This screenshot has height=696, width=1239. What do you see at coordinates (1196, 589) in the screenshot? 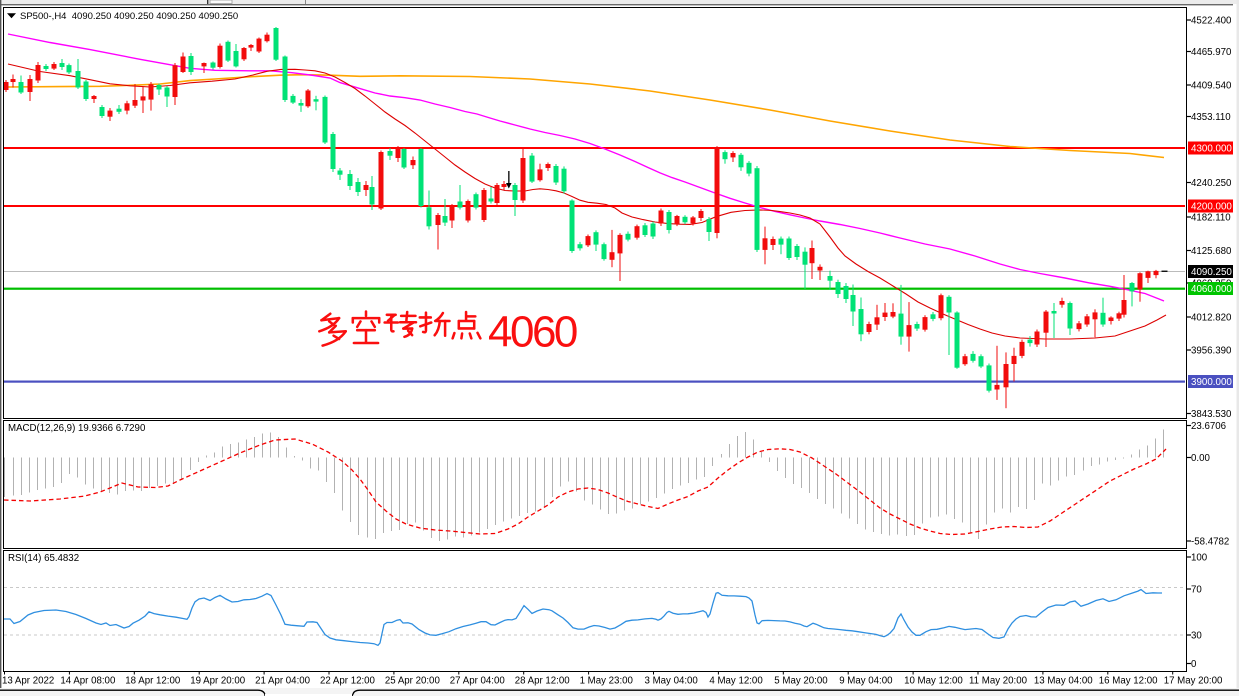
I see `svg-text: 70` at bounding box center [1196, 589].